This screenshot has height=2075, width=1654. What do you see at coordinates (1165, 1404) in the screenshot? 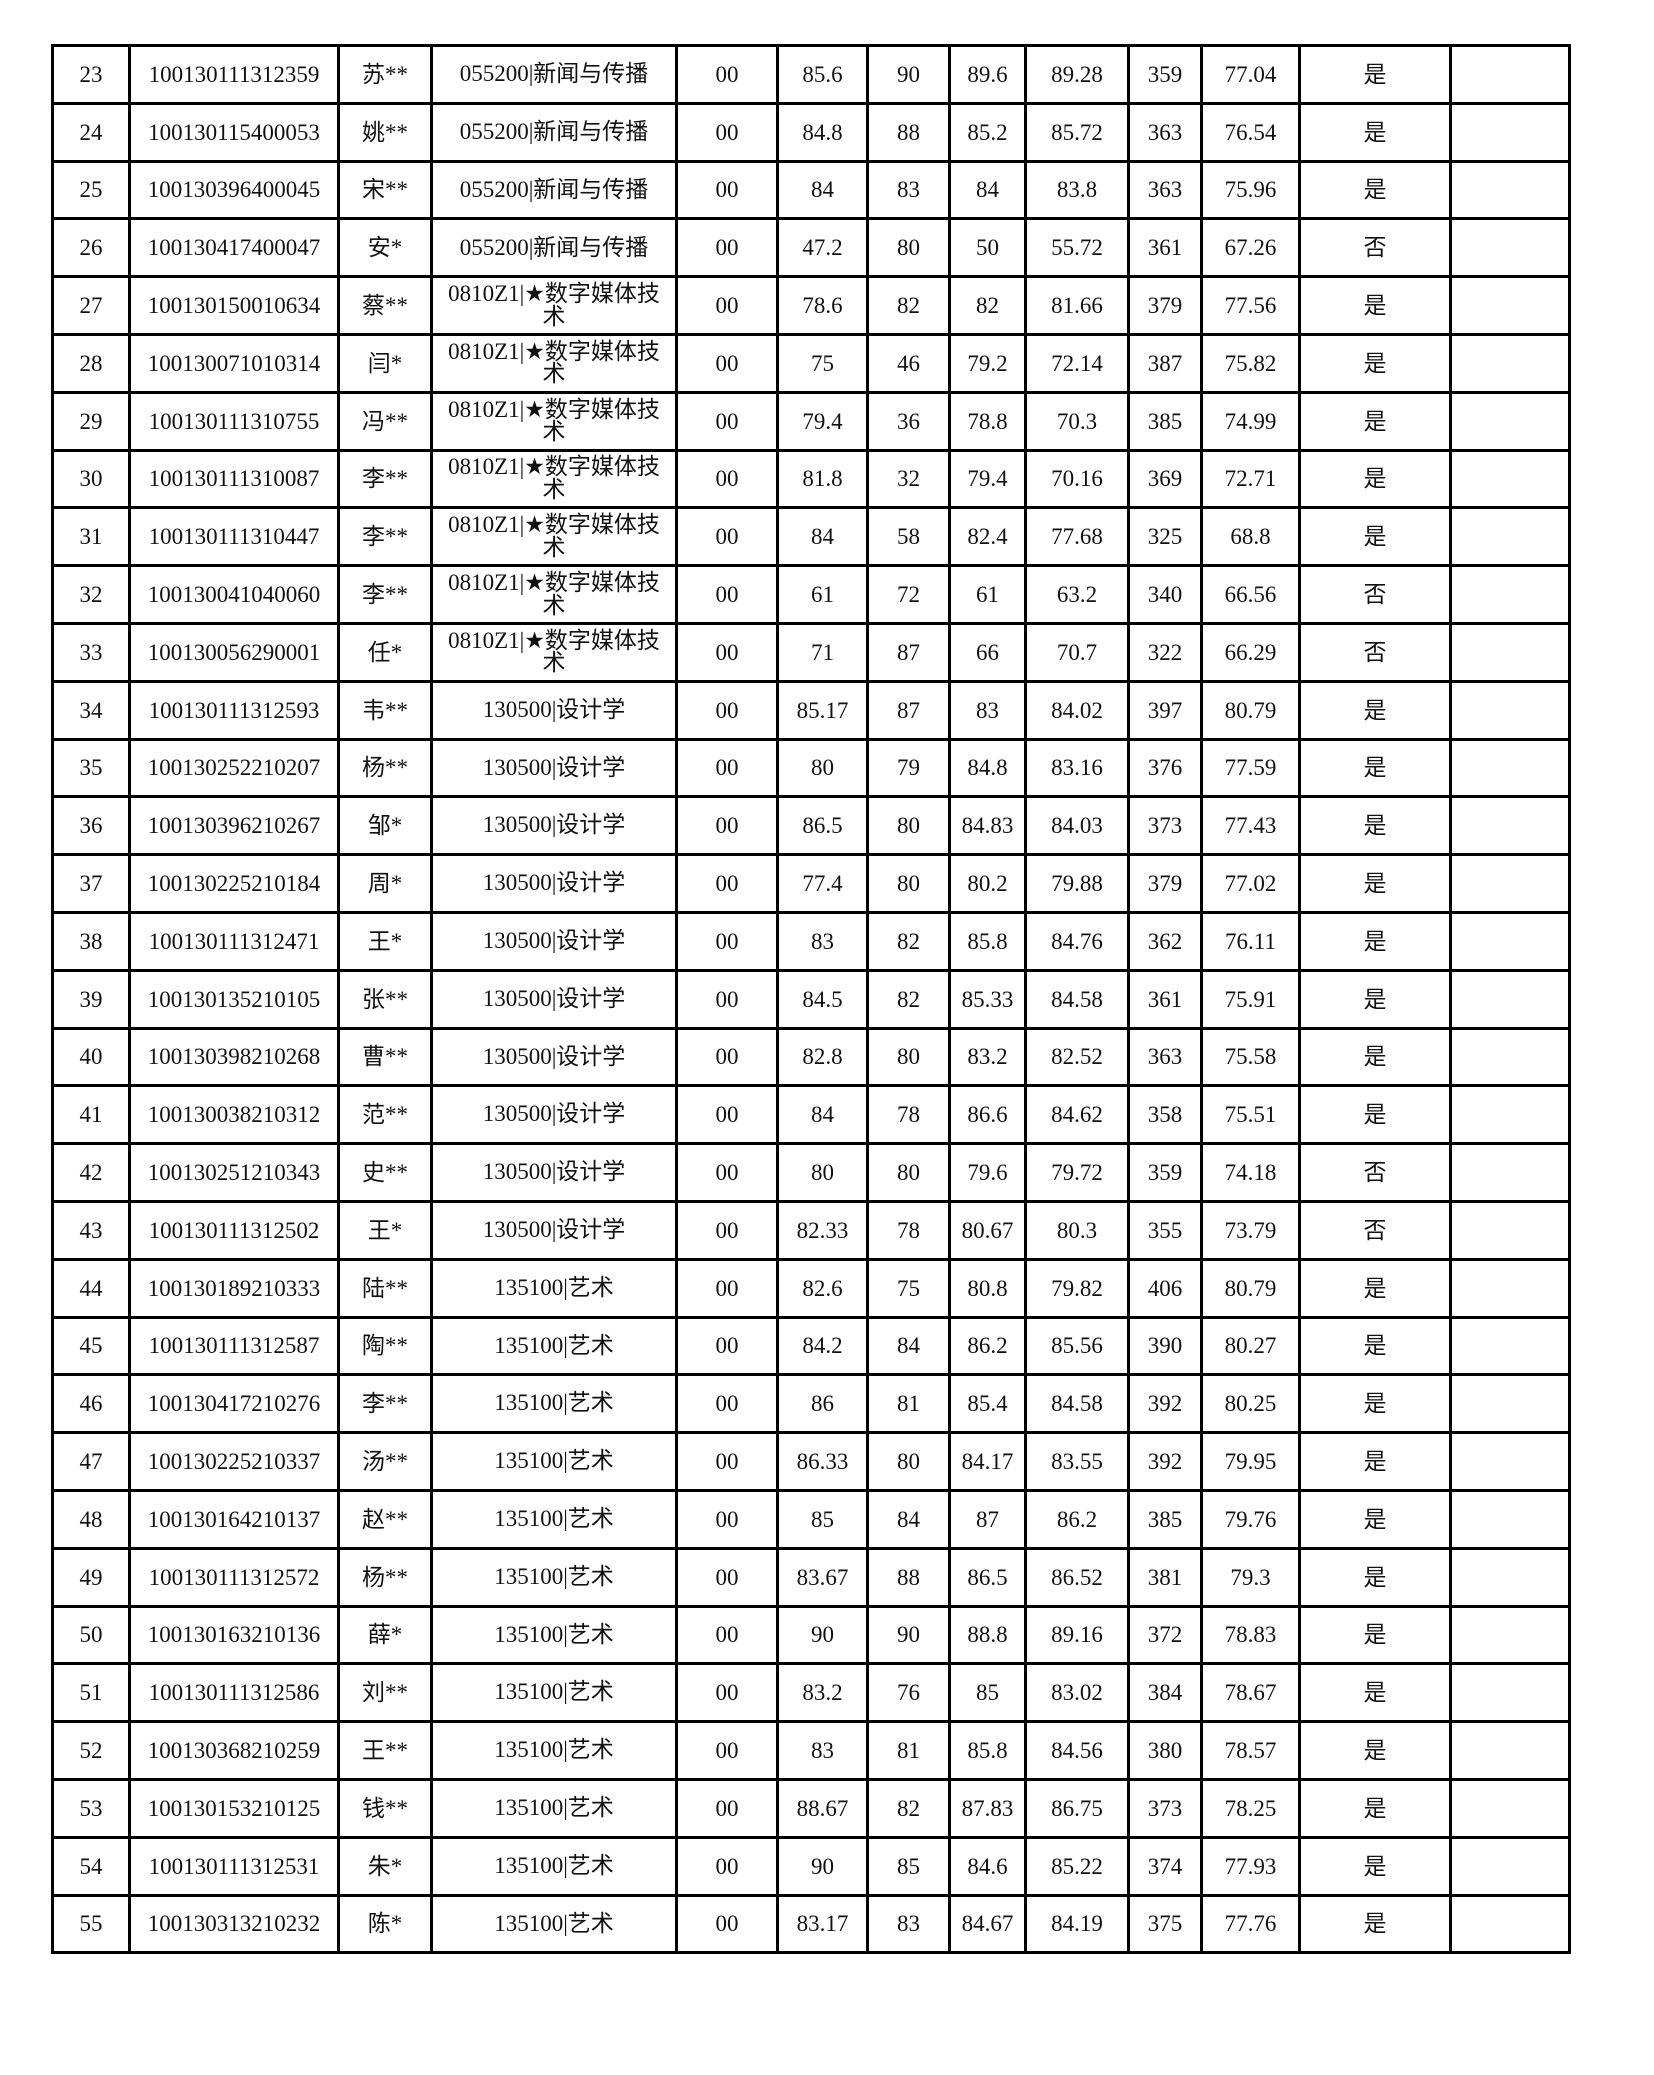
I see `initial-score-cell: 392` at bounding box center [1165, 1404].